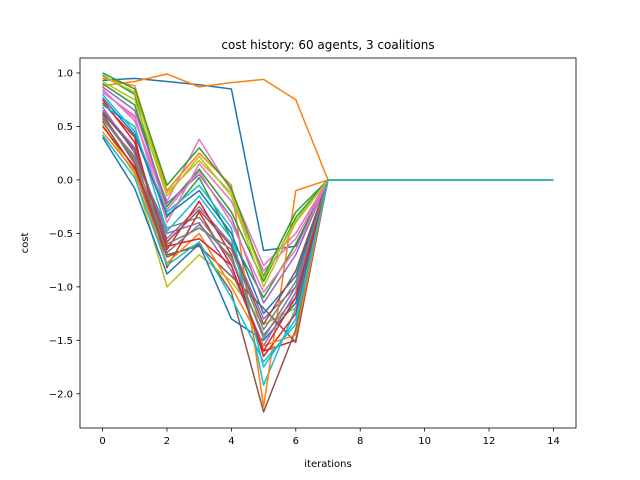 This screenshot has width=640, height=480. Describe the element at coordinates (327, 464) in the screenshot. I see `x-axis-label: iterations` at that location.